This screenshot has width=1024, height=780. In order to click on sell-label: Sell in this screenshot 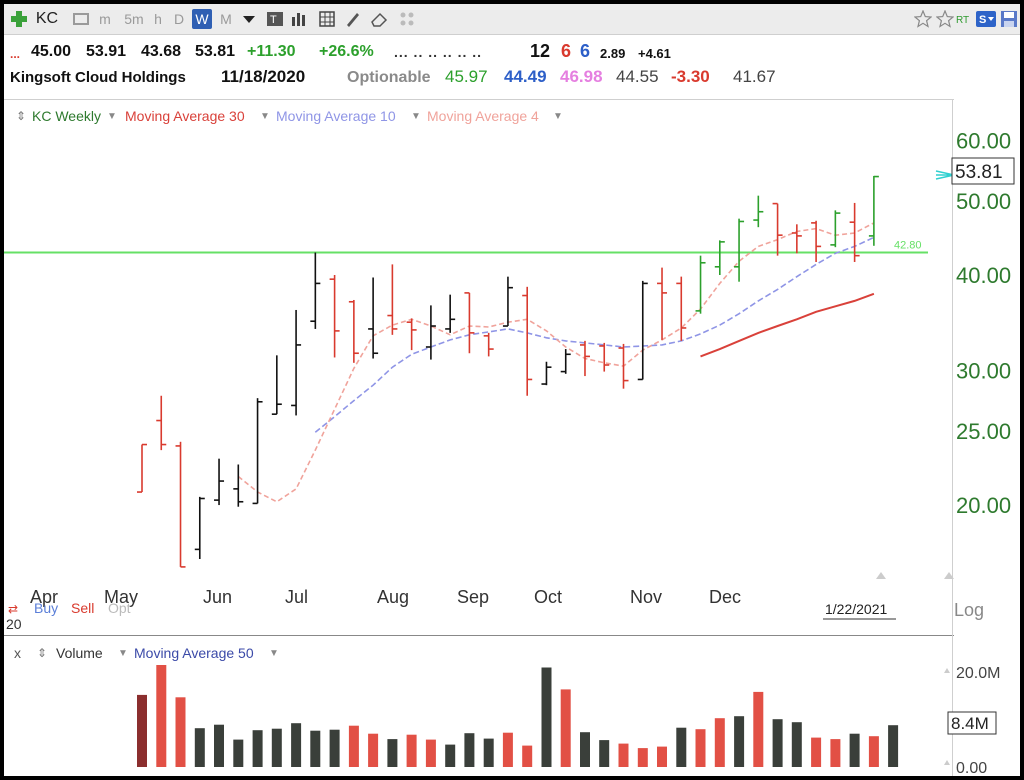, I will do `click(82, 608)`.